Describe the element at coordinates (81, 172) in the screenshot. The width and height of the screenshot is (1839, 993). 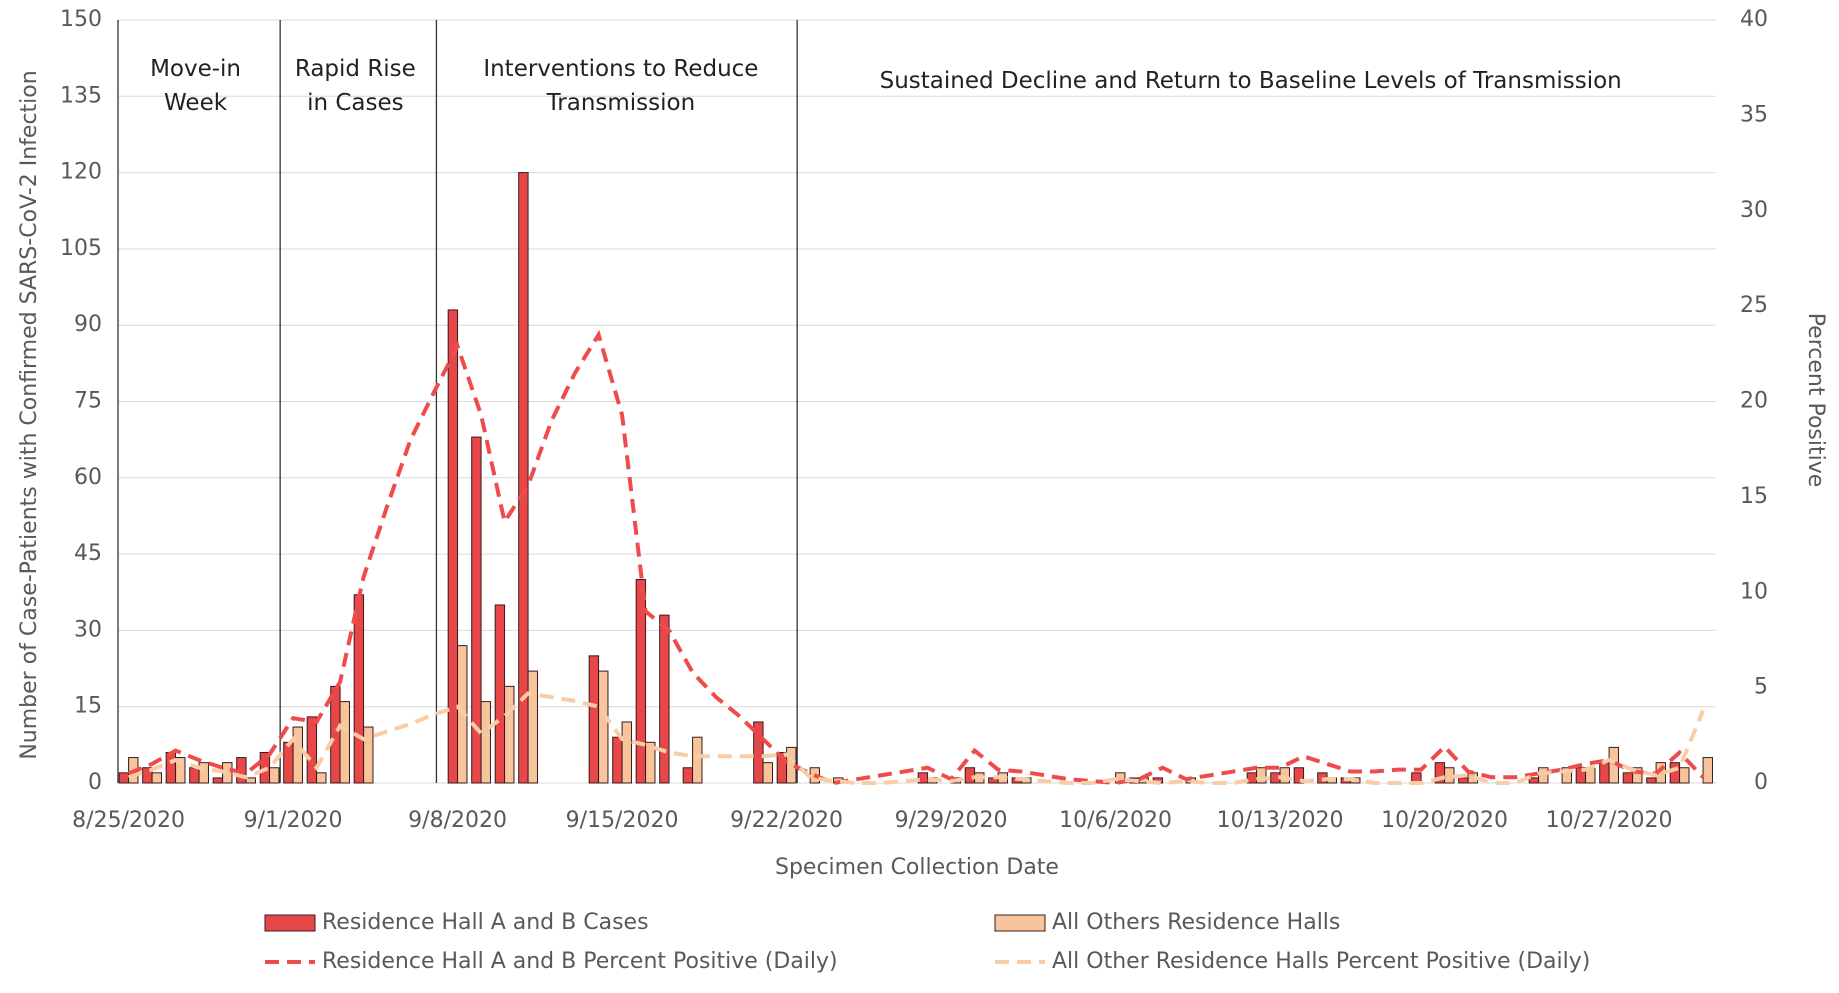
I see `y-tick-label: 120` at that location.